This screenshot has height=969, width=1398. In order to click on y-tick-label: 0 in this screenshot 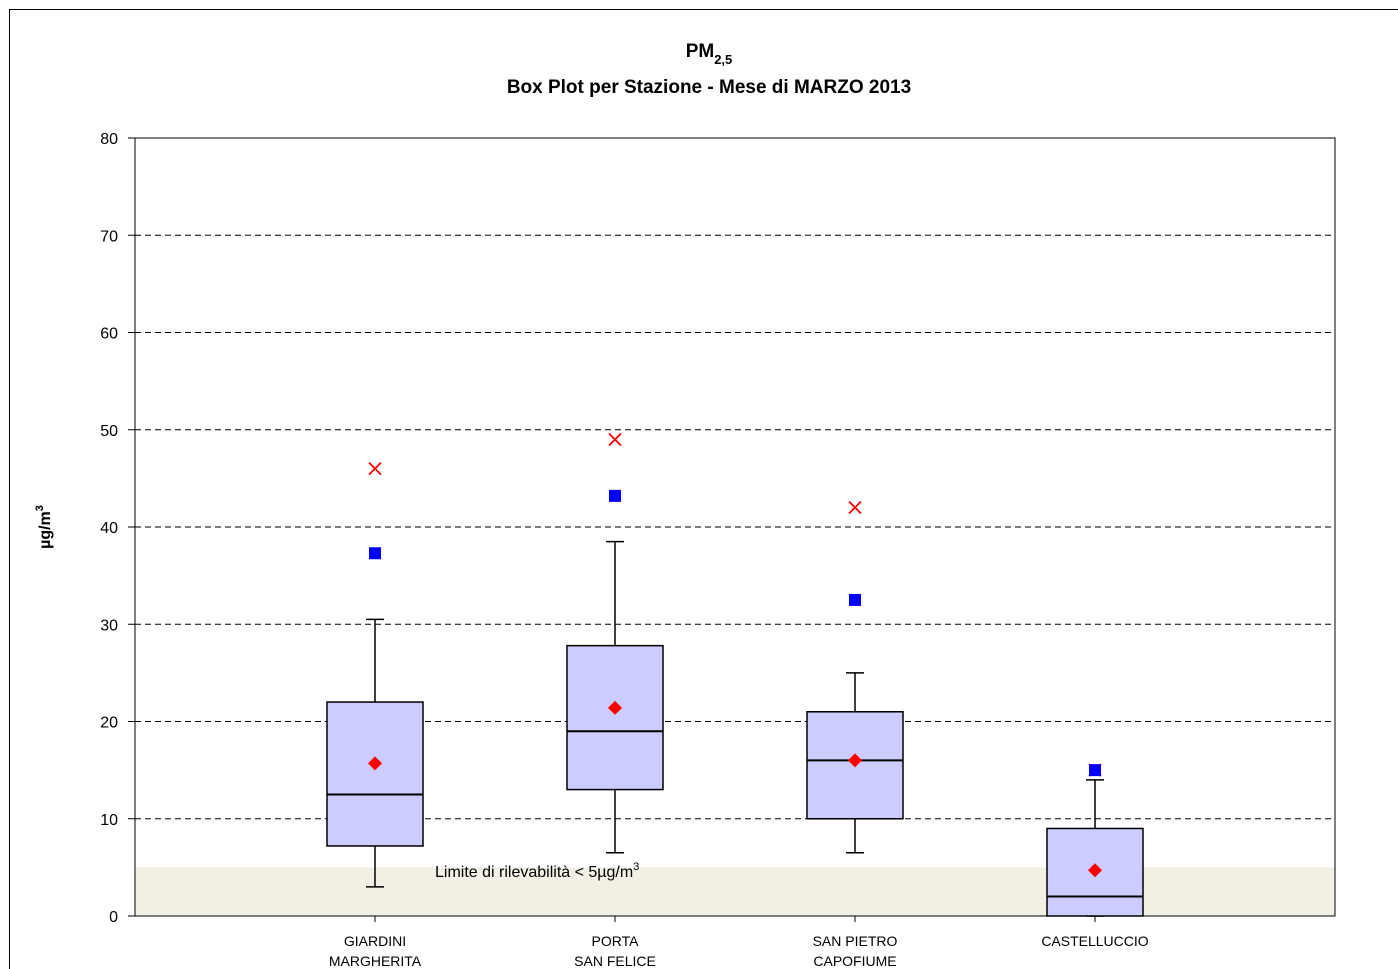, I will do `click(113, 917)`.